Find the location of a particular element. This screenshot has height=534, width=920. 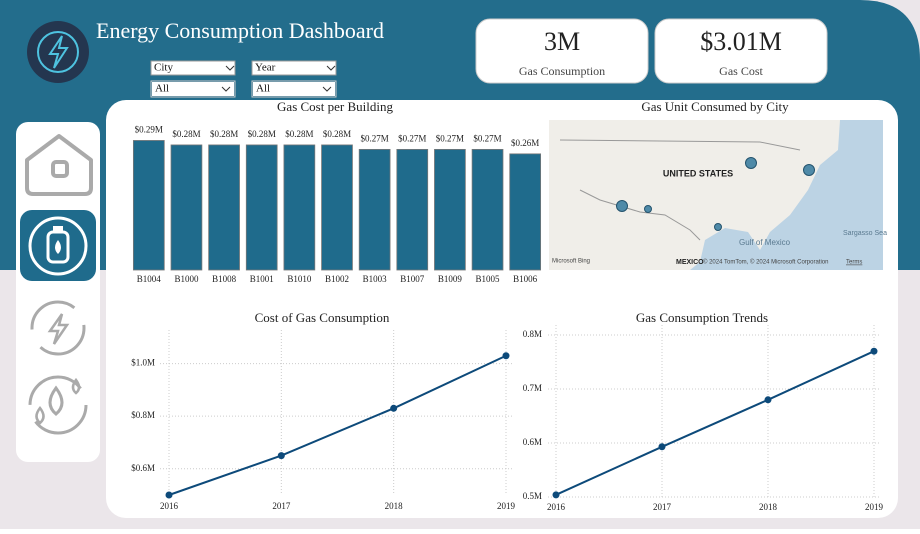

logo is located at coordinates (58, 52).